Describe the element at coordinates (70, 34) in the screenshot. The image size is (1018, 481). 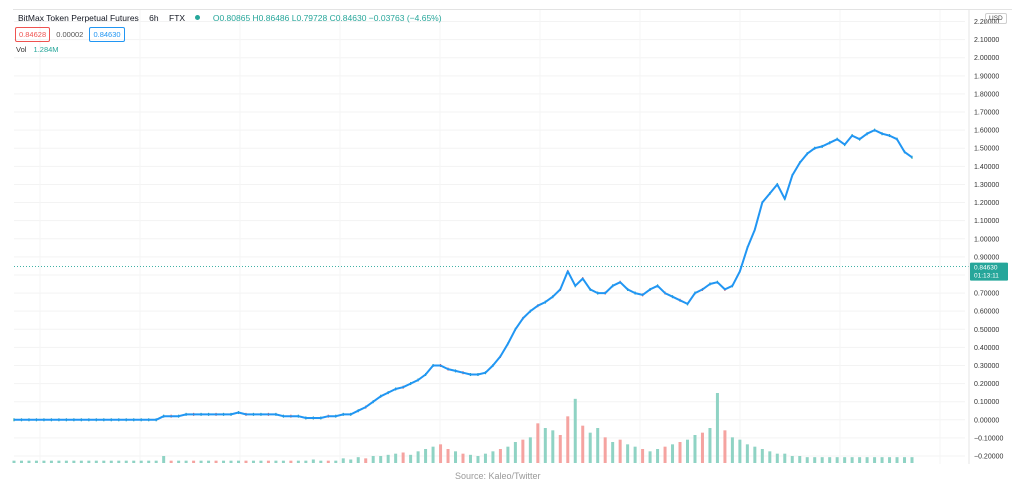
I see `bid-ask-box: 0.84628 0.00002 0.84630` at that location.